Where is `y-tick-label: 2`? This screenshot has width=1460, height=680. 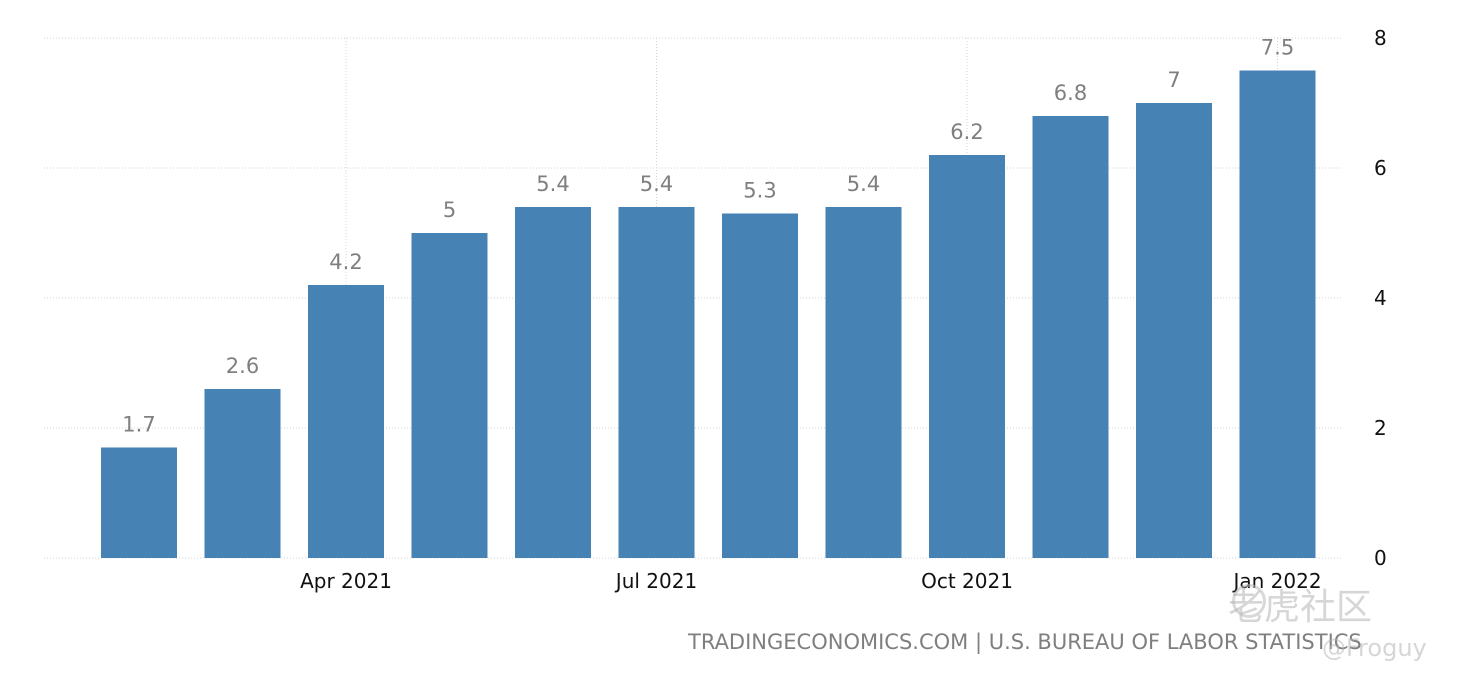 y-tick-label: 2 is located at coordinates (1380, 428).